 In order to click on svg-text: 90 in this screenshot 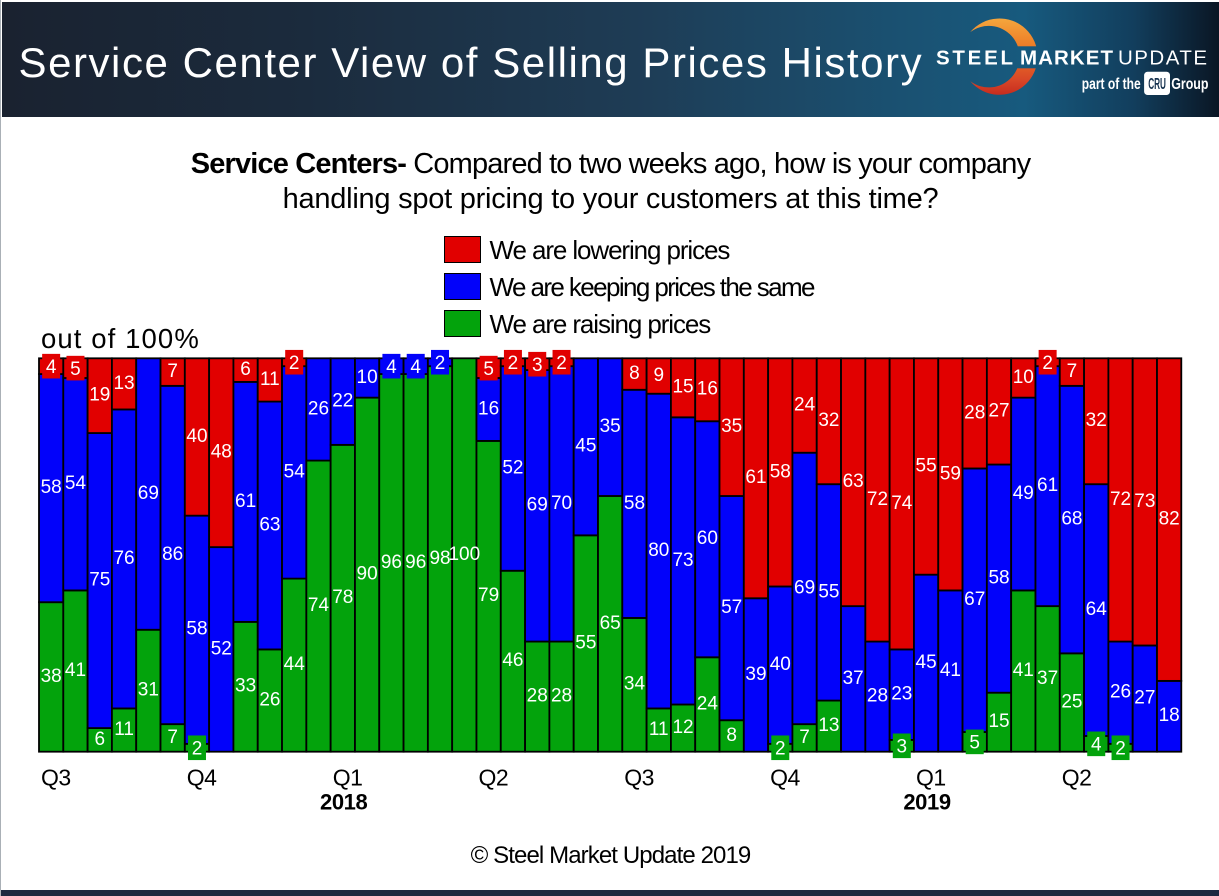, I will do `click(367, 574)`.